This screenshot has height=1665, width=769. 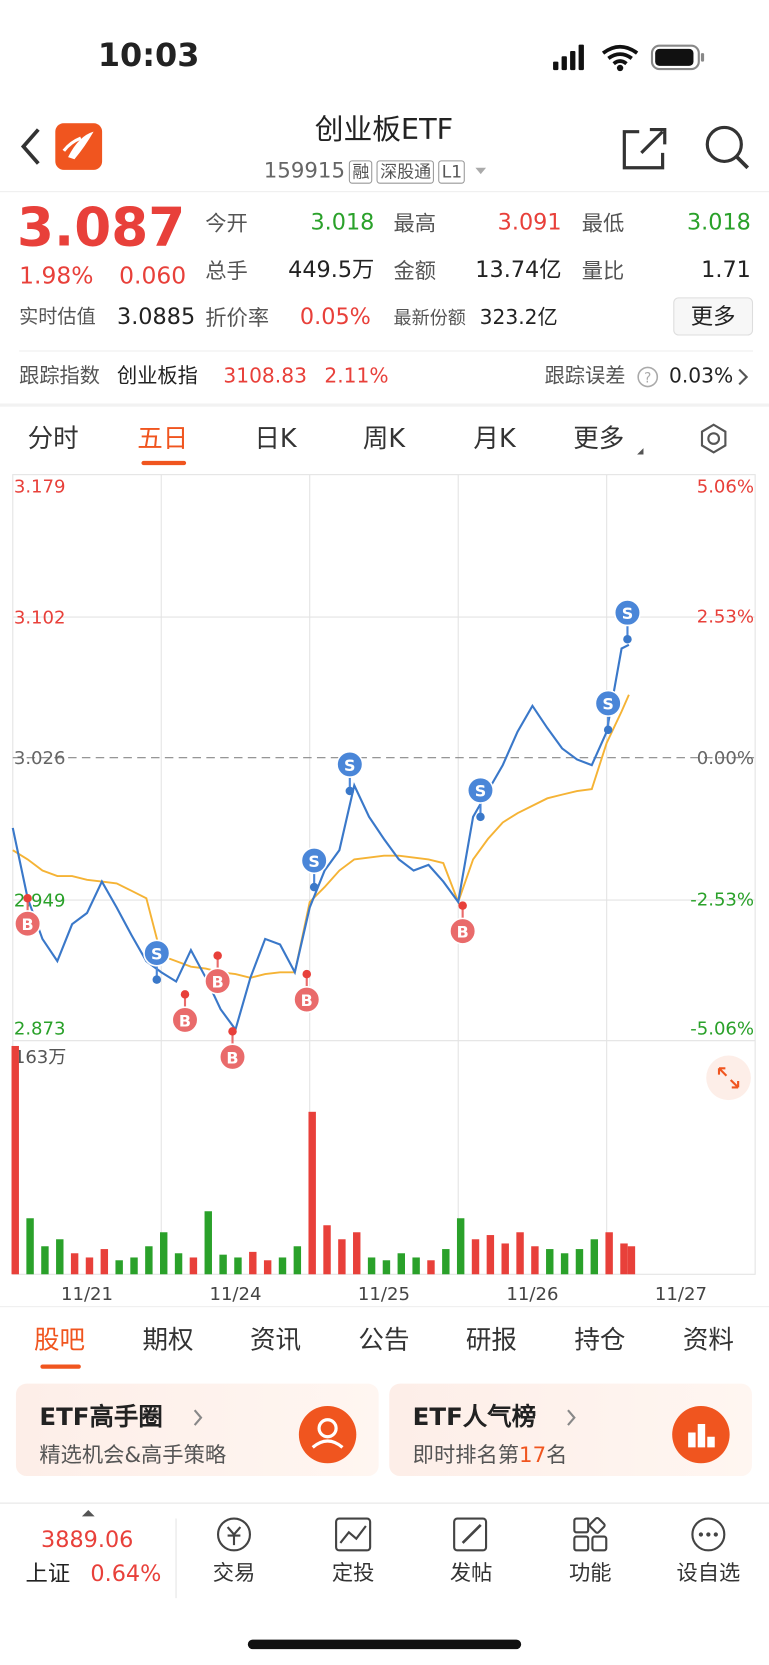 I want to click on content-tab: 期权, so click(x=168, y=1340).